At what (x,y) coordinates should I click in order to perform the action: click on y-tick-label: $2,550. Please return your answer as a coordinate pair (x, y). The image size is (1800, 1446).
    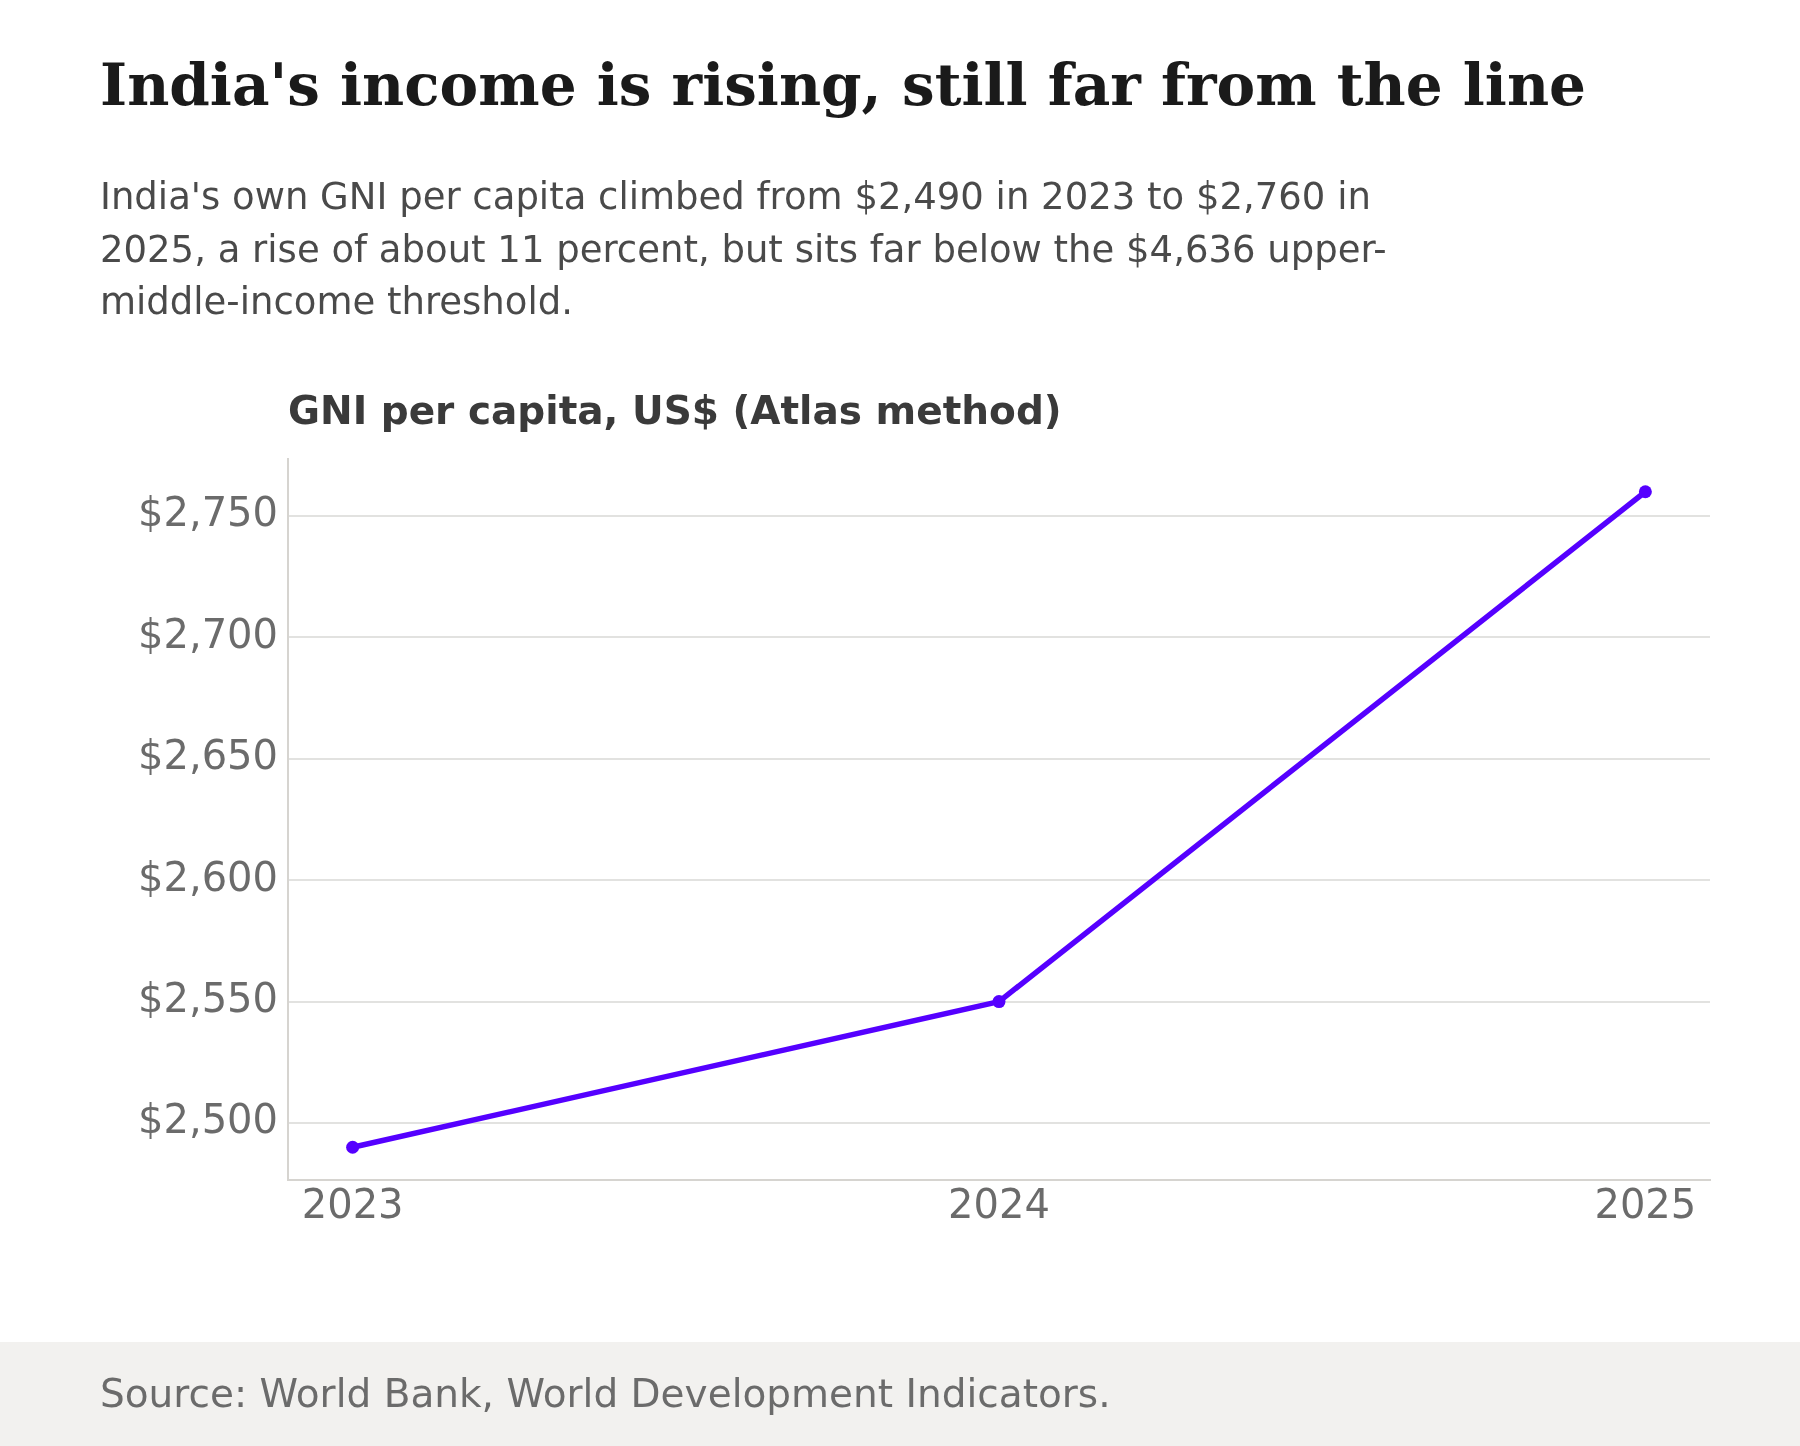
    Looking at the image, I should click on (208, 997).